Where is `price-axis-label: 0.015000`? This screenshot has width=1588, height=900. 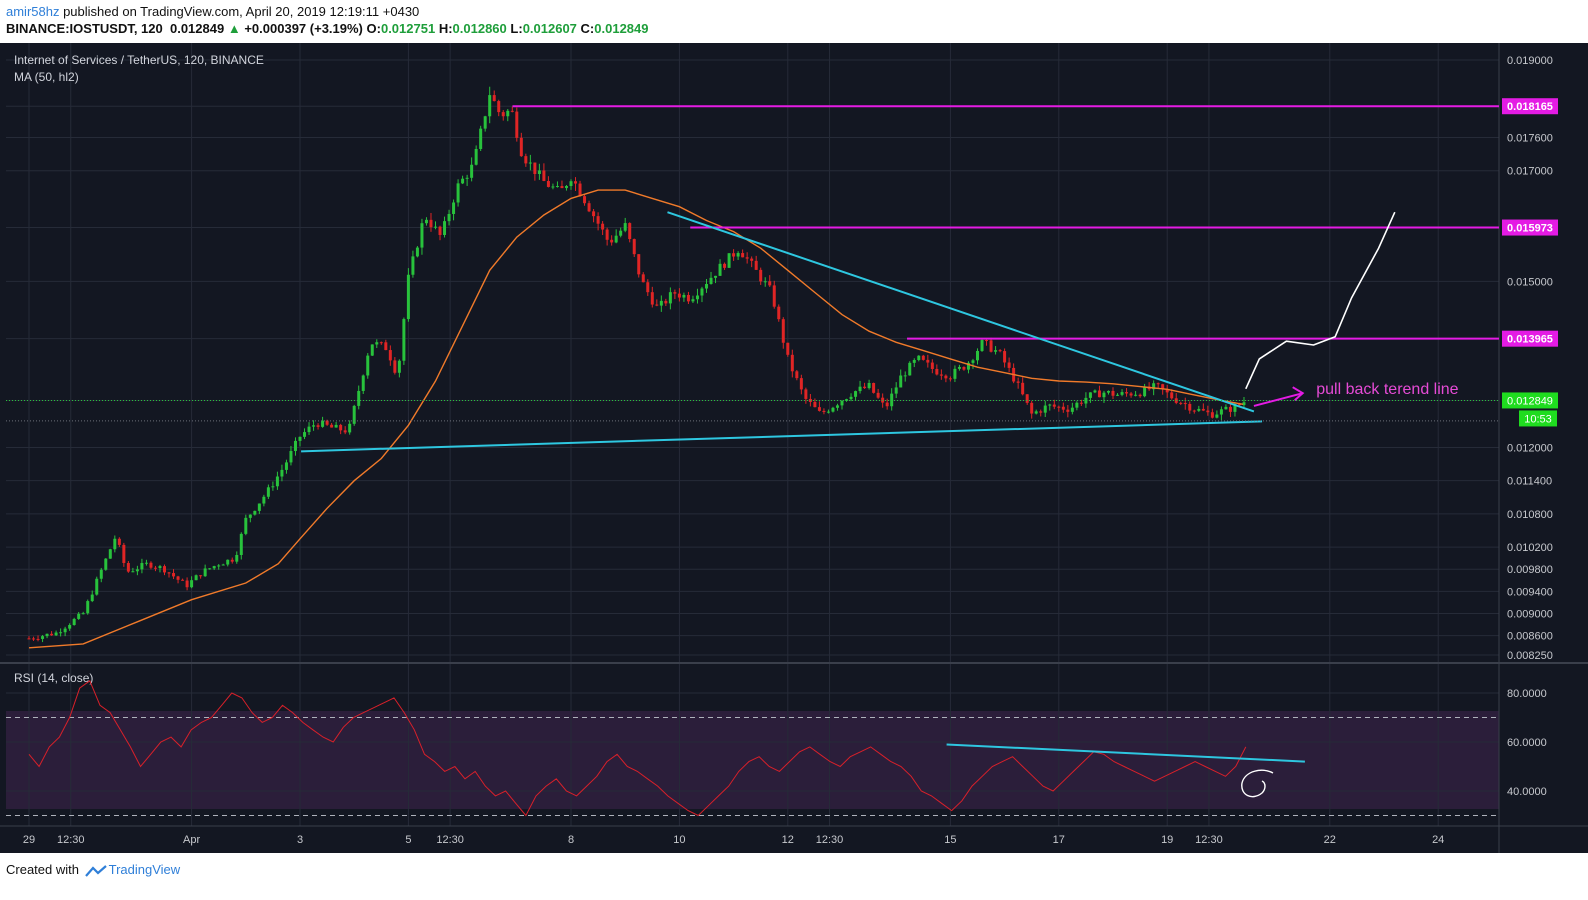
price-axis-label: 0.015000 is located at coordinates (1530, 282).